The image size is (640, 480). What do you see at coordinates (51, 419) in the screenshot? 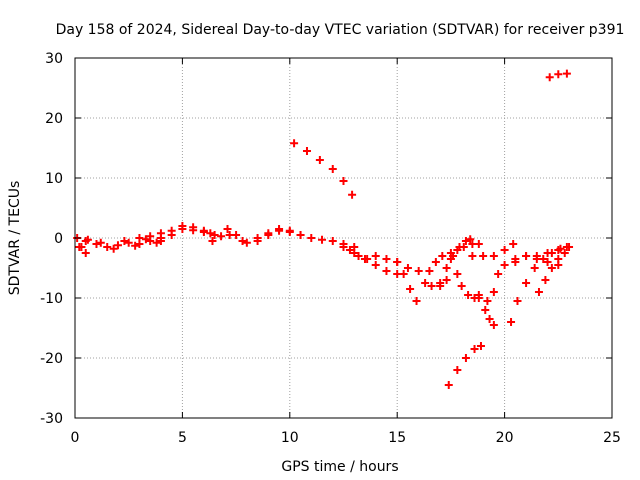
I see `y-tick-label: -30` at bounding box center [51, 419].